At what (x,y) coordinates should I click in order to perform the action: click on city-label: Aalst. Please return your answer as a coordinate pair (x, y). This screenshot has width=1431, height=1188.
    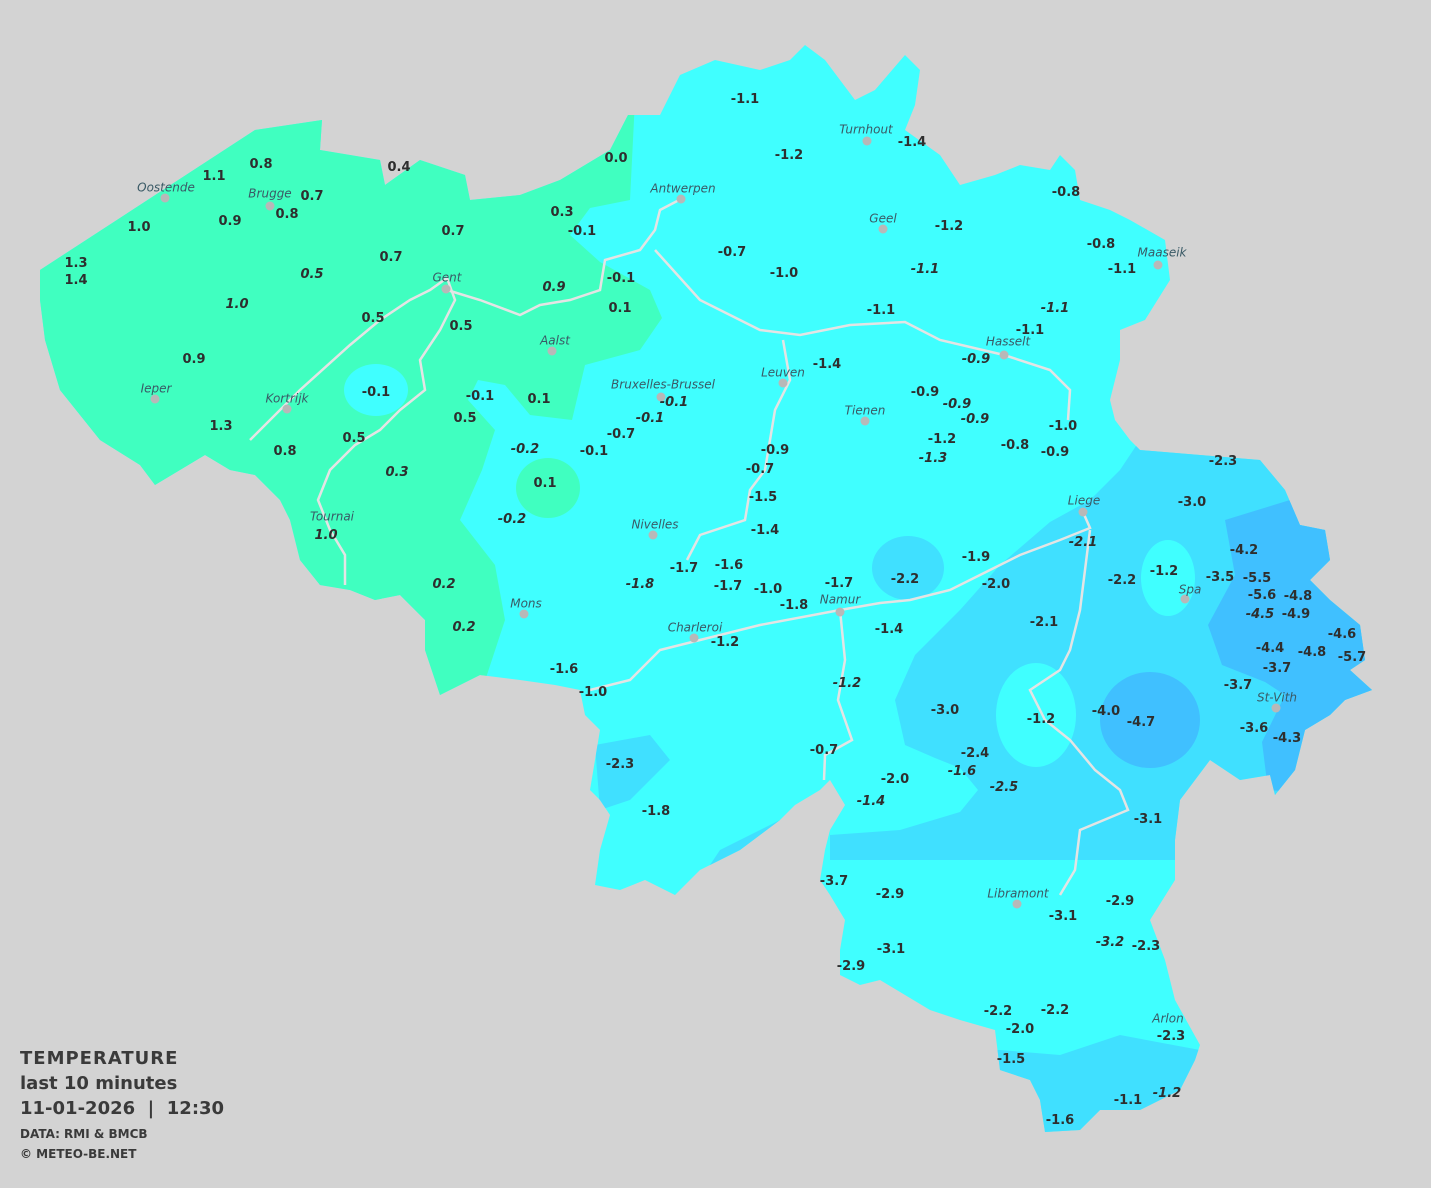
    Looking at the image, I should click on (555, 340).